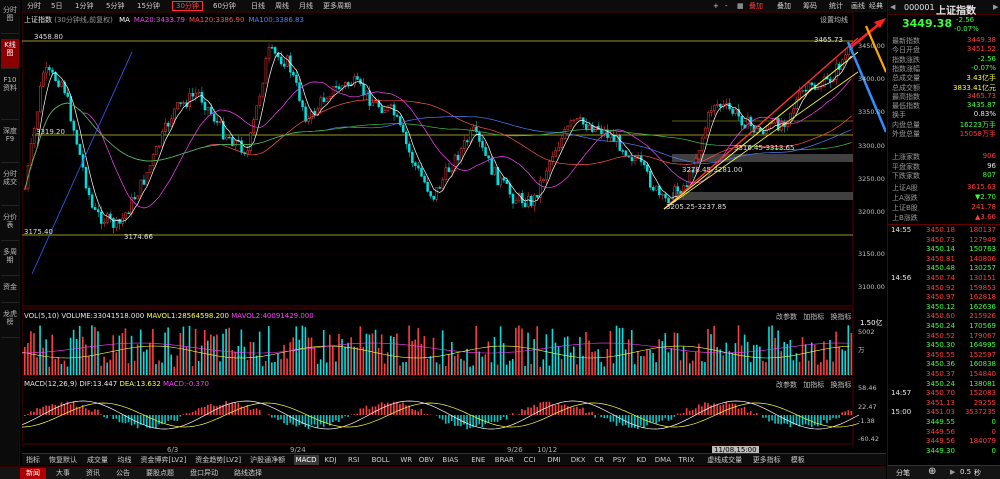 The height and width of the screenshot is (479, 1000). What do you see at coordinates (814, 385) in the screenshot?
I see `macd-add-indicator: 加指标` at bounding box center [814, 385].